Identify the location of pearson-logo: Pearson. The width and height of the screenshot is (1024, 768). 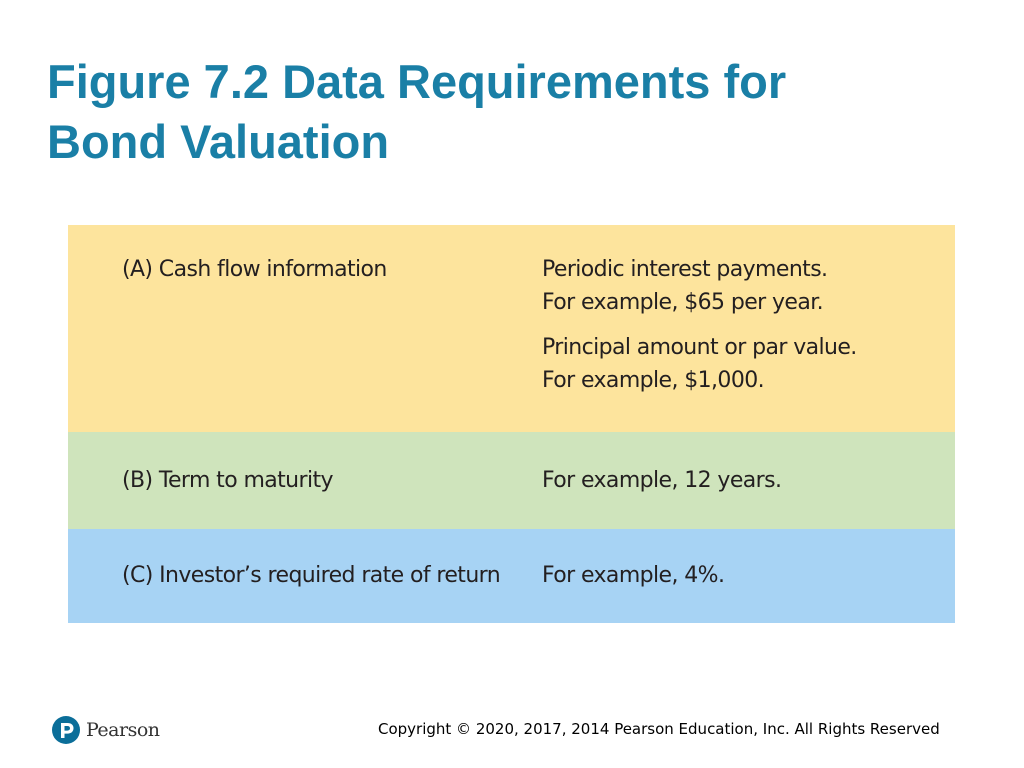
(106, 730).